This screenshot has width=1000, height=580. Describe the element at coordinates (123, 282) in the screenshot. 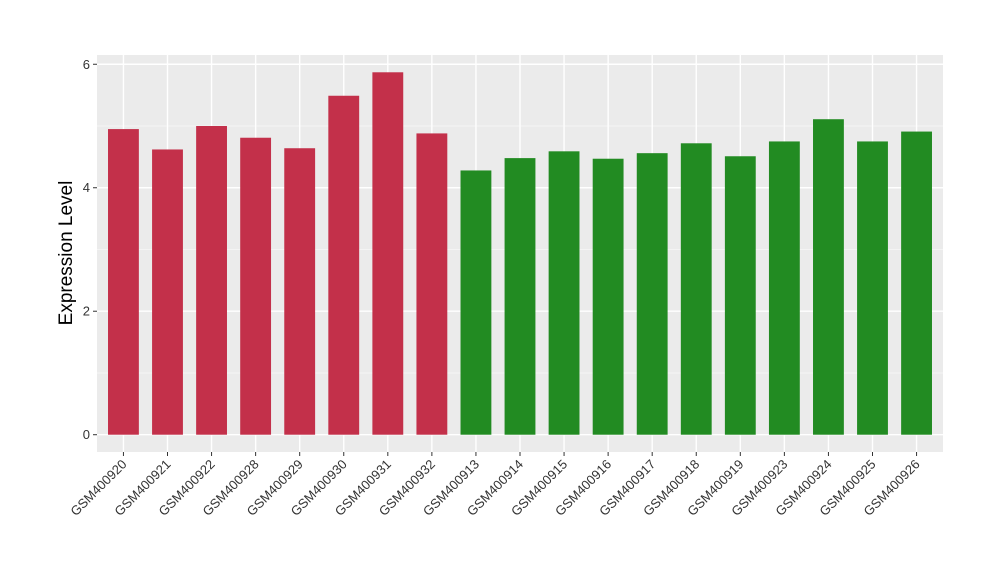

I see `bar-GSM400920` at that location.